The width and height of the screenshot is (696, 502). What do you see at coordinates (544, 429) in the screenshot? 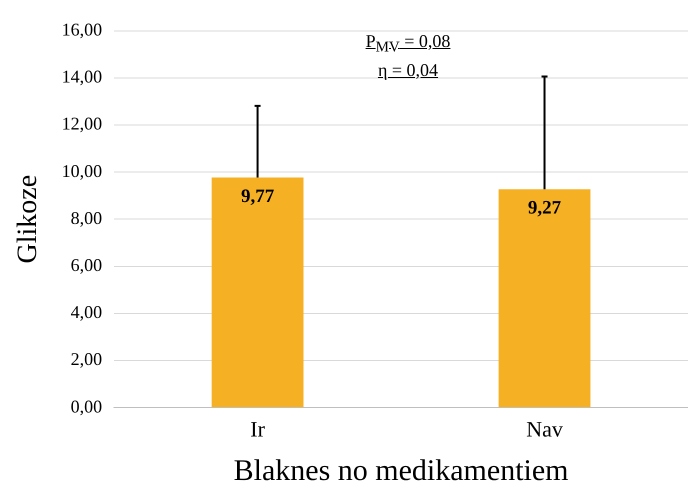
I see `x-tick-label: Nav` at bounding box center [544, 429].